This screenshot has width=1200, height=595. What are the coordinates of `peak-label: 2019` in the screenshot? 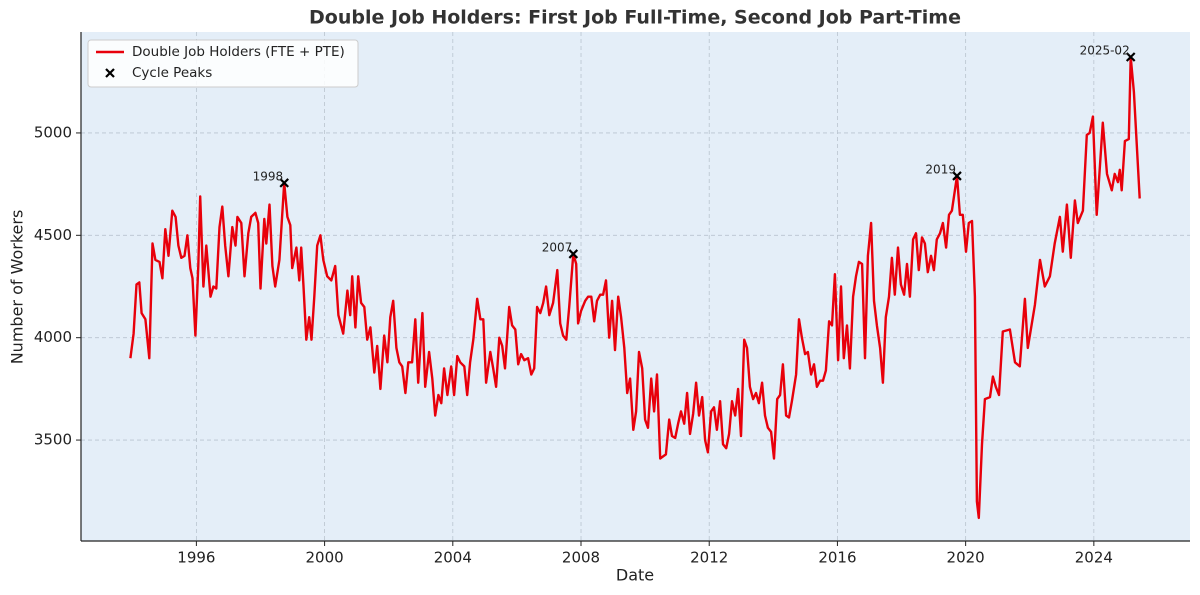 It's located at (940, 169).